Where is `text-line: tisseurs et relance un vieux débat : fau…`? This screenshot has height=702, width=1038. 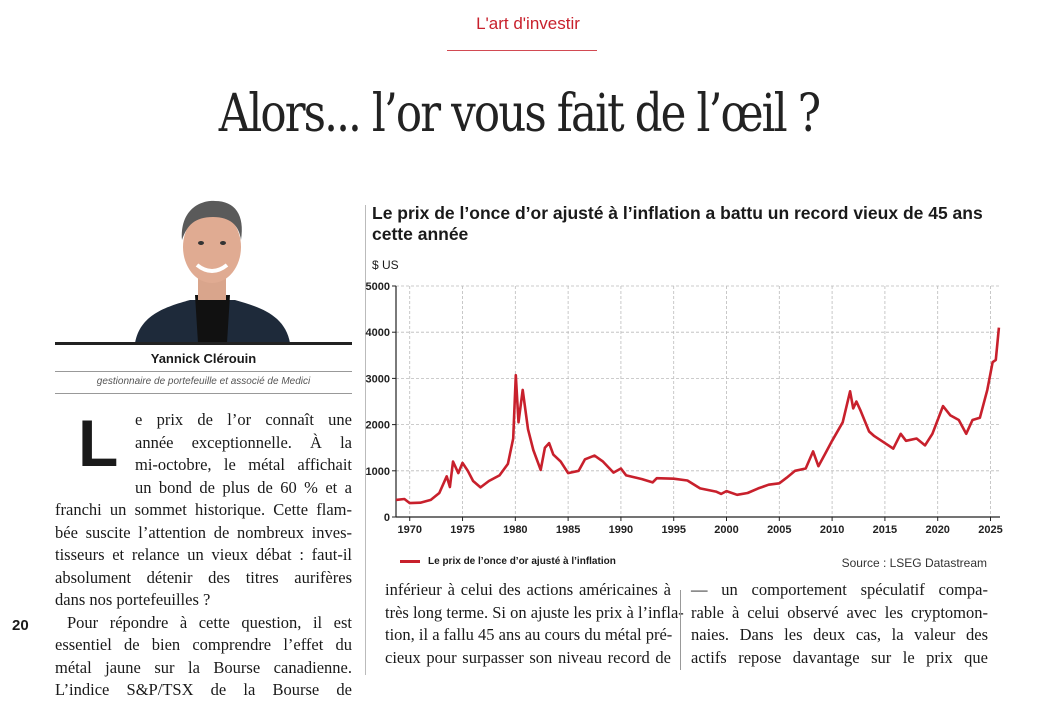
text-line: tisseurs et relance un vieux débat : fau… is located at coordinates (203, 554).